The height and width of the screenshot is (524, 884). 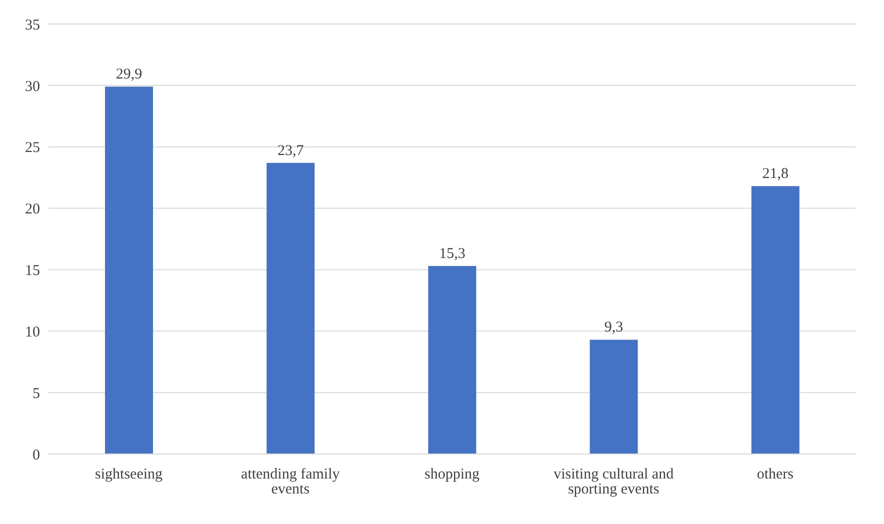 What do you see at coordinates (614, 482) in the screenshot?
I see `x-tick-label: visiting cultural and sporting events` at bounding box center [614, 482].